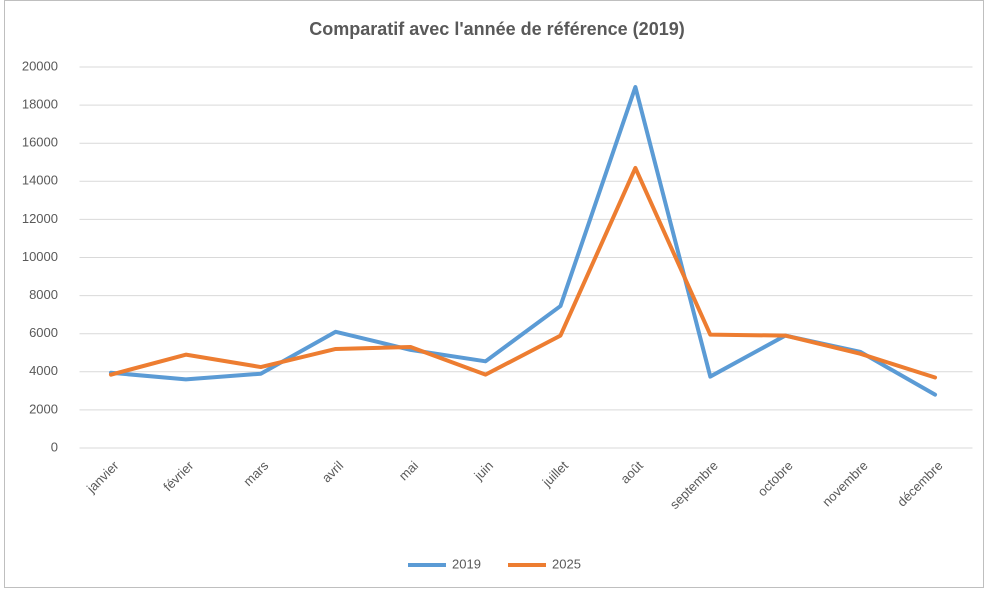 The height and width of the screenshot is (589, 985). What do you see at coordinates (43, 332) in the screenshot?
I see `y-tick-label: 6000` at bounding box center [43, 332].